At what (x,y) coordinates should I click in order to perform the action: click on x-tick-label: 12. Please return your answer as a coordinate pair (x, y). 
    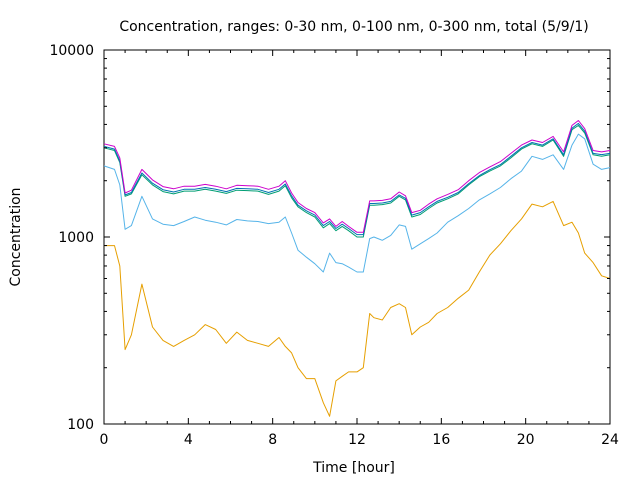
    Looking at the image, I should click on (357, 440).